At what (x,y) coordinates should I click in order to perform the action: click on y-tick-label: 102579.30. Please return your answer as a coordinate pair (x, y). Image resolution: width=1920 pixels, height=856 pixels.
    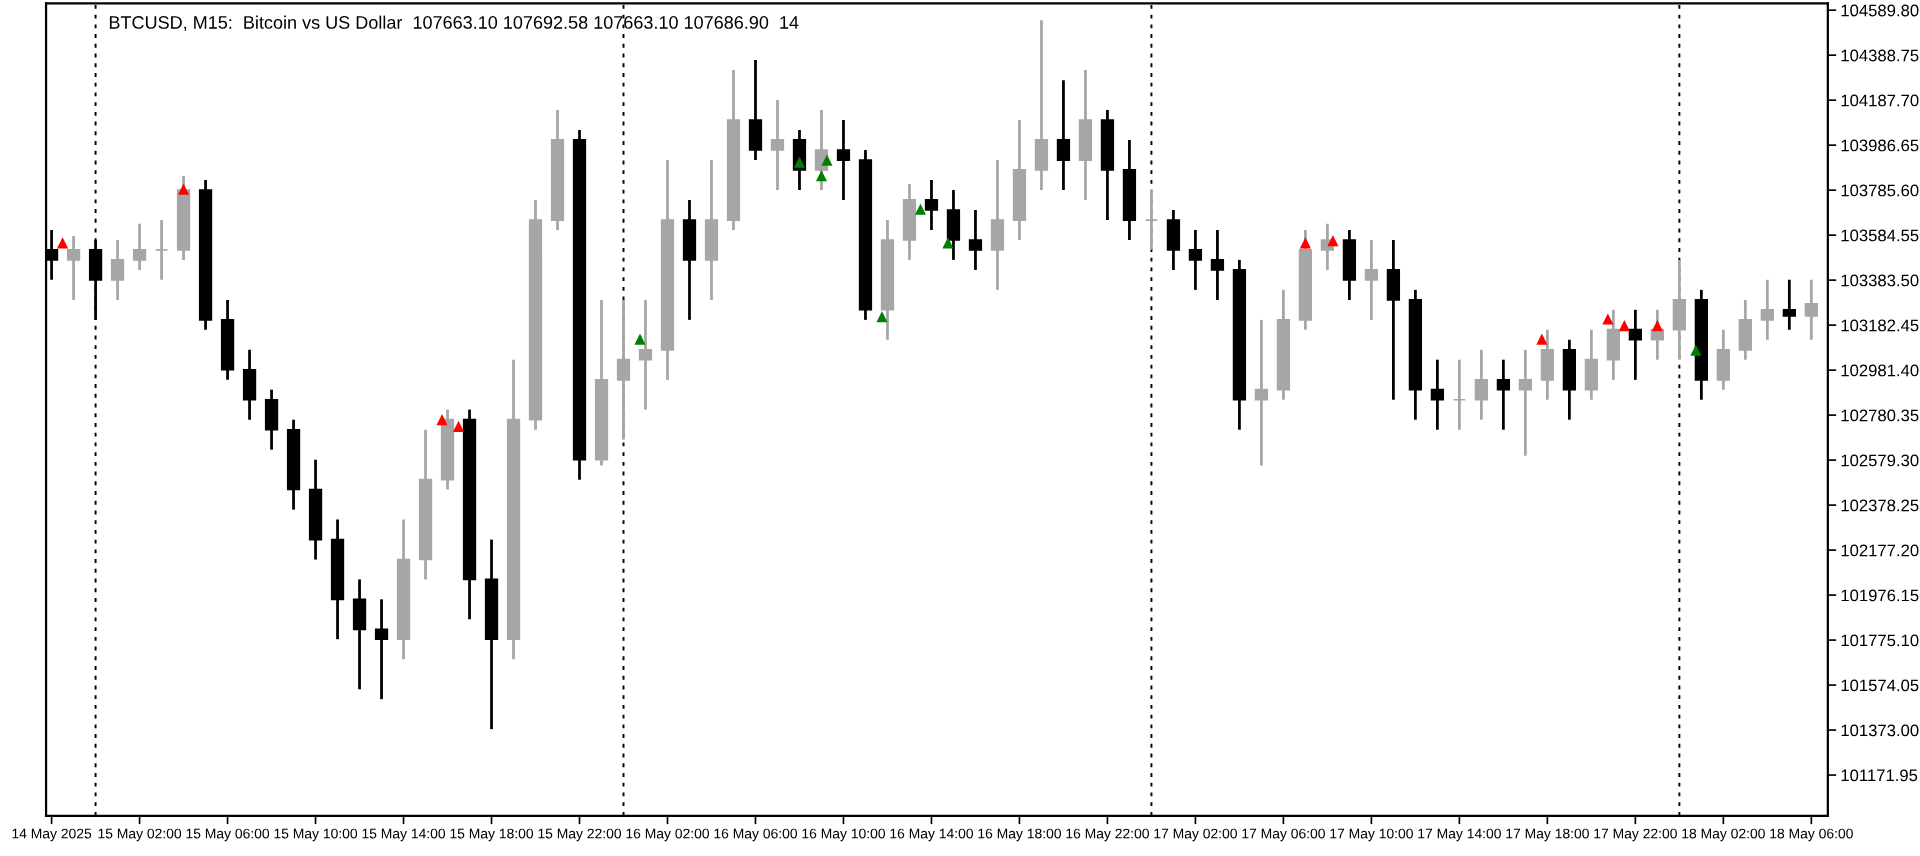
    Looking at the image, I should click on (1880, 460).